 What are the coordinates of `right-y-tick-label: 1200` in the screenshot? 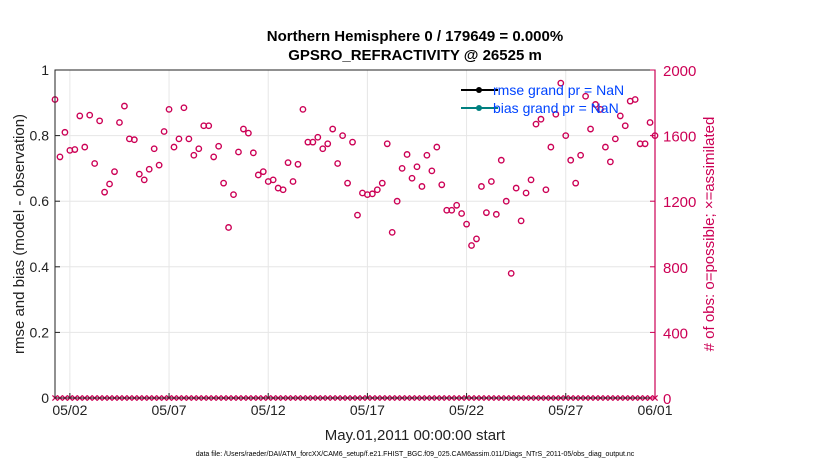 It's located at (679, 202).